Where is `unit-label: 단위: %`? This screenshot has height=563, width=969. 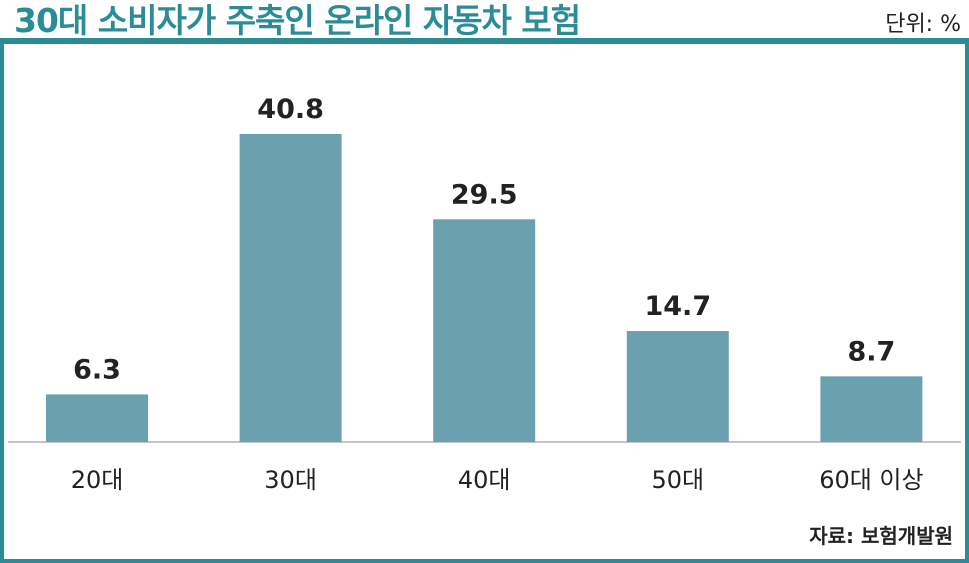
unit-label: 단위: % is located at coordinates (923, 24).